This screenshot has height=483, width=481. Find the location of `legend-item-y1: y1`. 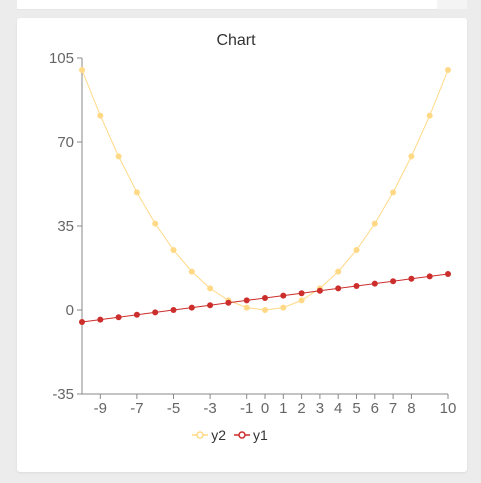

legend-item-y1: y1 is located at coordinates (250, 435).